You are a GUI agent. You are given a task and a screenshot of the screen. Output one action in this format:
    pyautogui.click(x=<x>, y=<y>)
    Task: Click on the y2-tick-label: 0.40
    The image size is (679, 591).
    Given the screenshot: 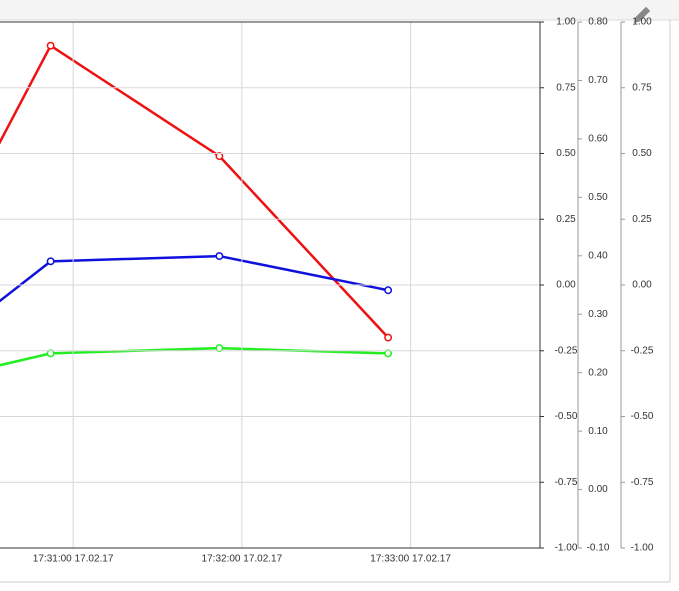 What is the action you would take?
    pyautogui.click(x=598, y=255)
    